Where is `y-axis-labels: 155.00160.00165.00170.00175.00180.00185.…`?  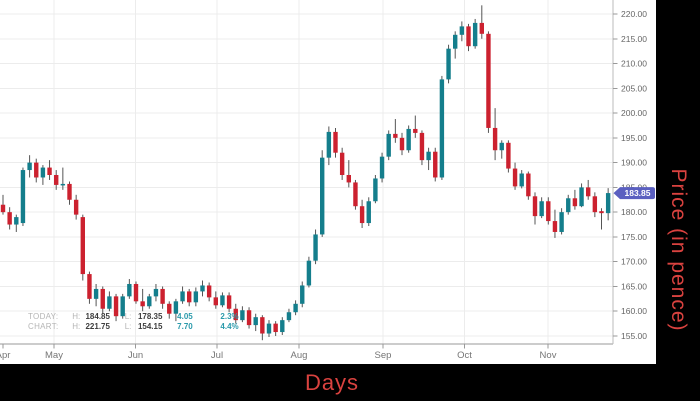
y-axis-labels: 155.00160.00165.00170.00175.00180.00185.… is located at coordinates (630, 175).